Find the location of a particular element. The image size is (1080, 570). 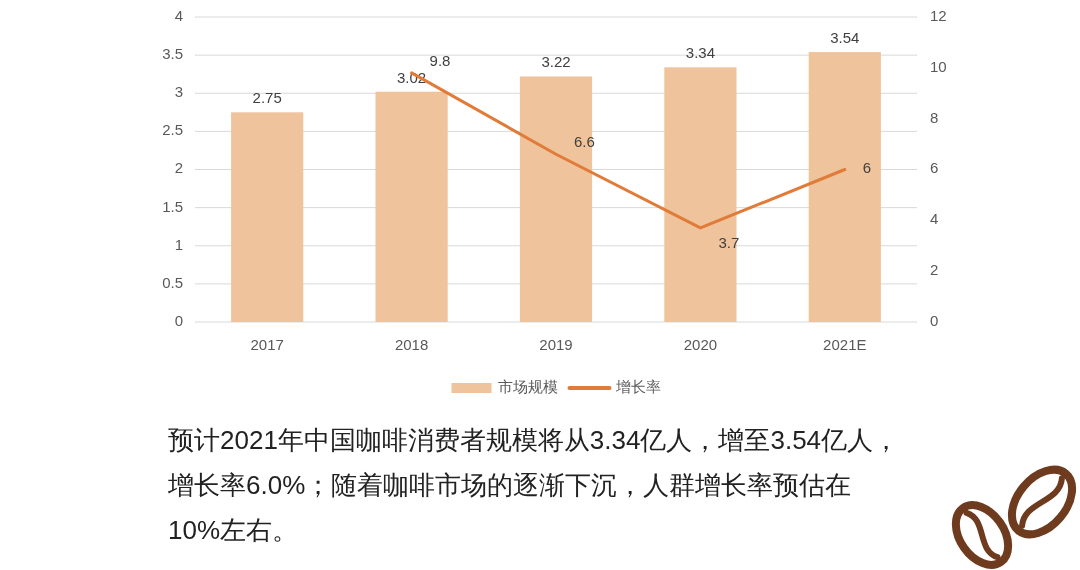

data-label: 2.75 is located at coordinates (267, 98).